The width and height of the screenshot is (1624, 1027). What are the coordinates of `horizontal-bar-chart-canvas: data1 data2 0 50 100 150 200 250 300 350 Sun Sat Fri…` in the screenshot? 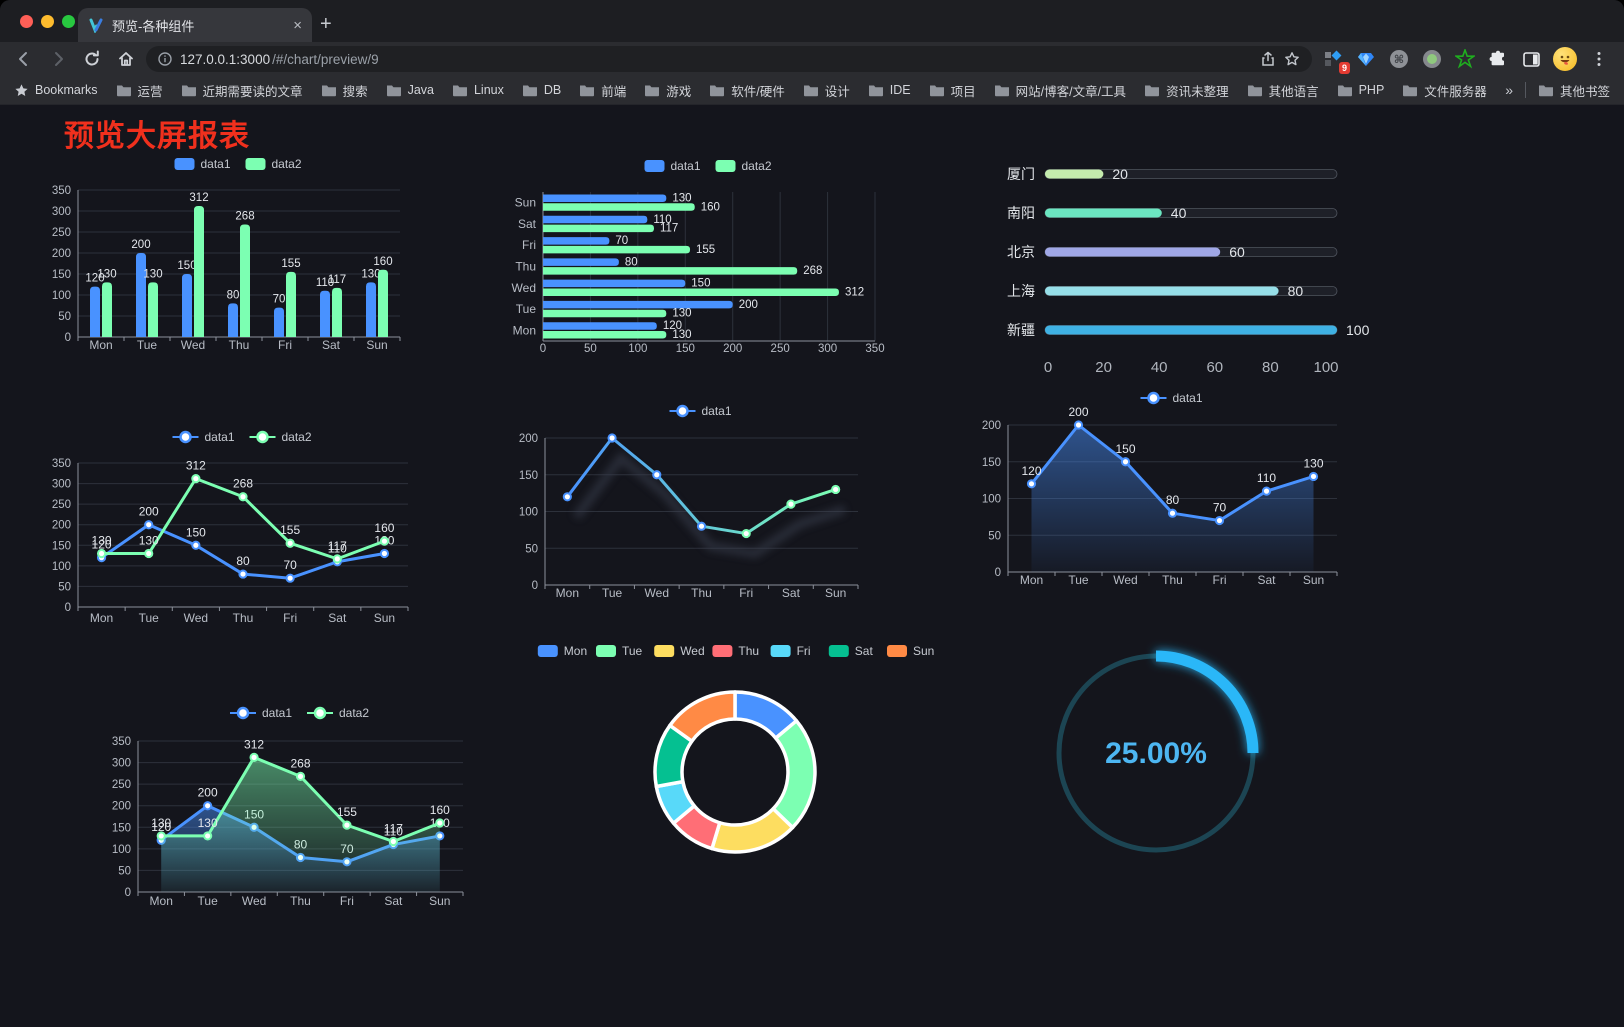 It's located at (700, 262).